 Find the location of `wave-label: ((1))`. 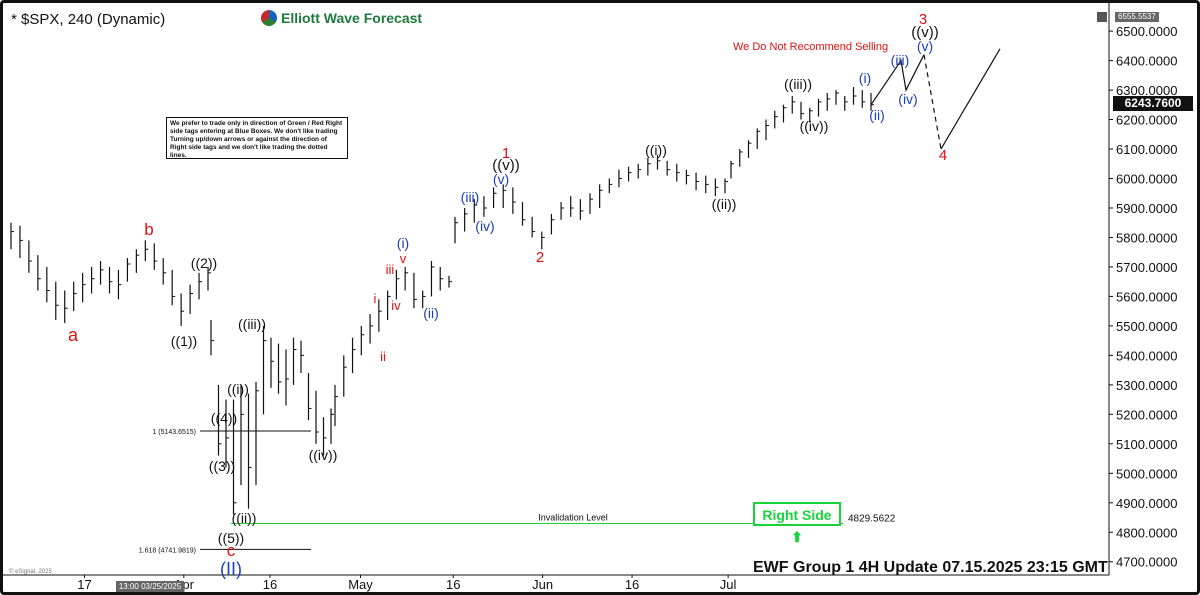

wave-label: ((1)) is located at coordinates (184, 341).